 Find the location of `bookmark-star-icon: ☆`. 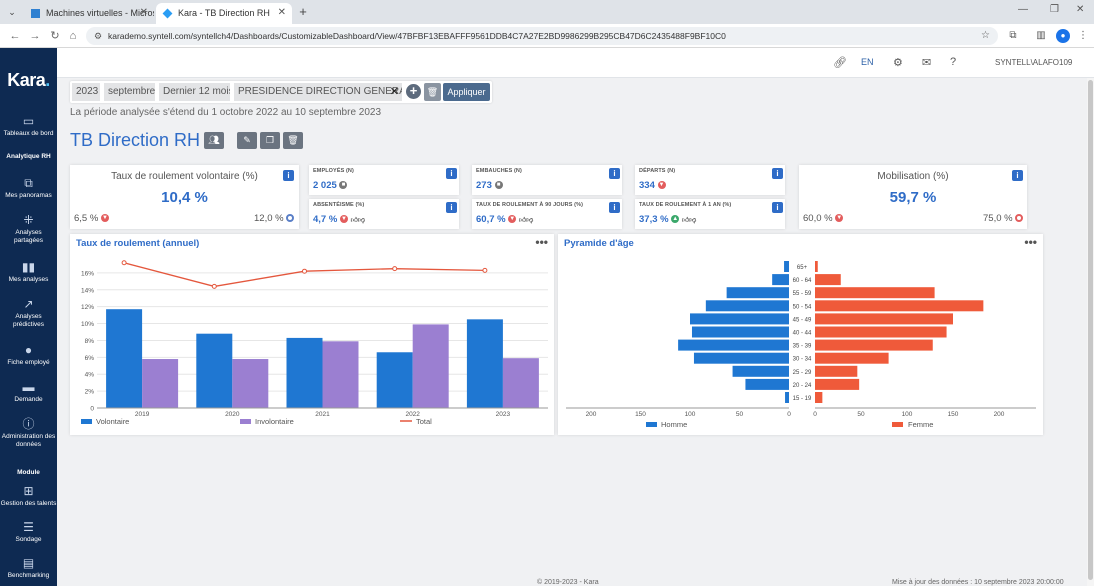

bookmark-star-icon: ☆ is located at coordinates (985, 35).